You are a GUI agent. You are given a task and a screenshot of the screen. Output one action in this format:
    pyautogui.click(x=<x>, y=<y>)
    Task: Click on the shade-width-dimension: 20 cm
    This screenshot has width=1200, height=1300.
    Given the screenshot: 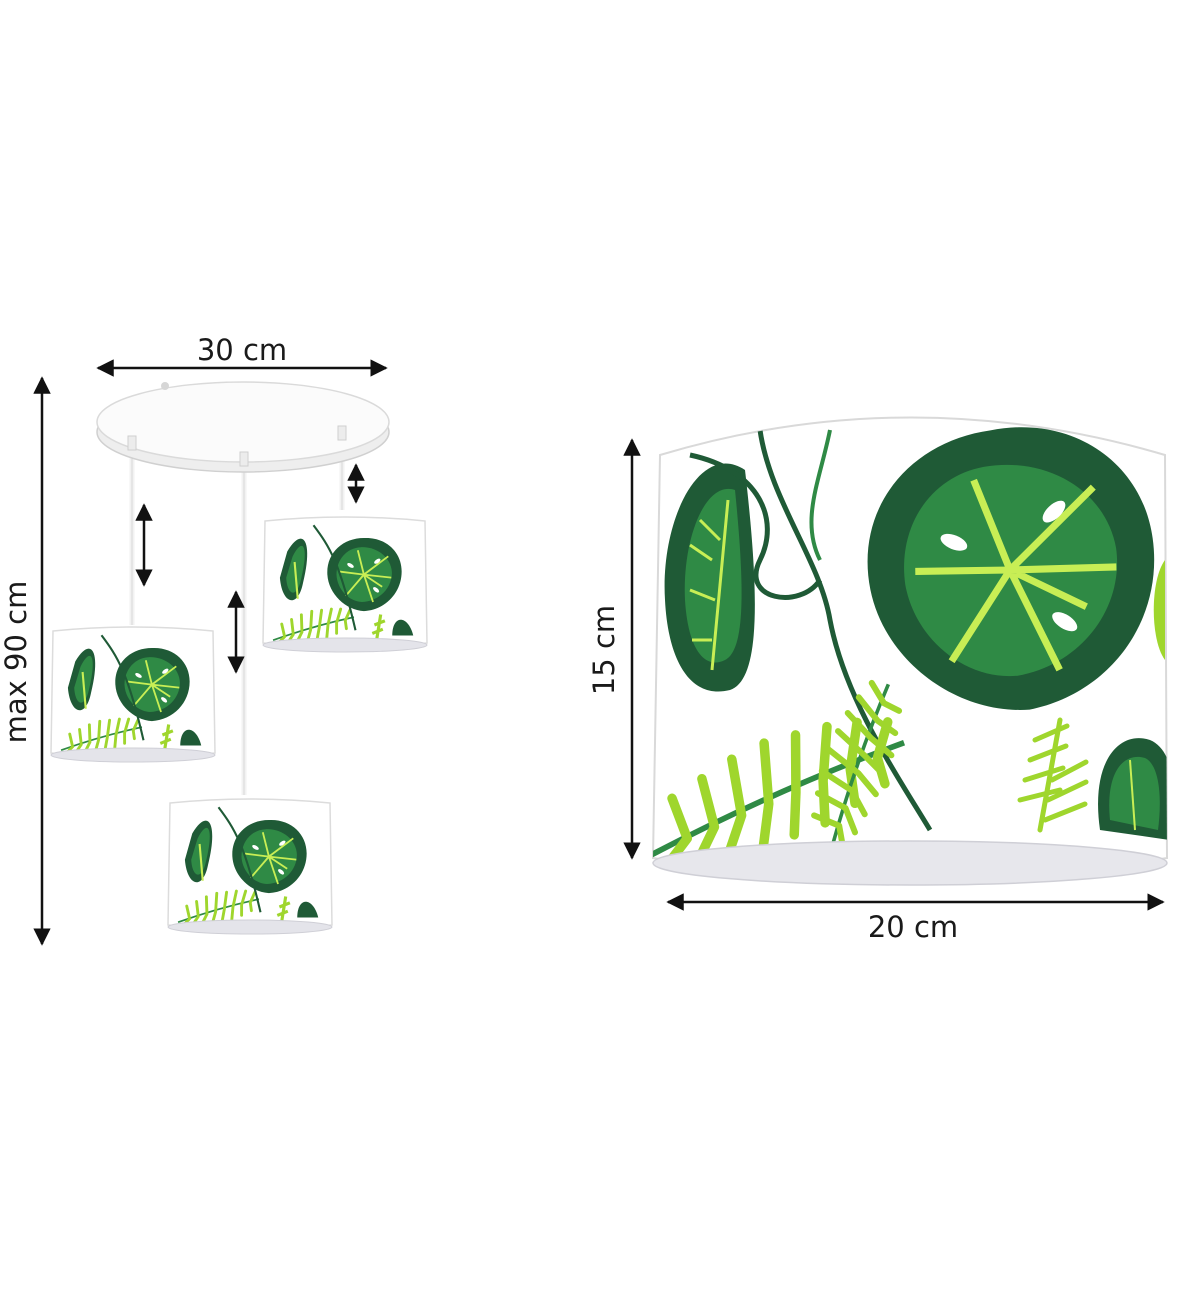 What is the action you would take?
    pyautogui.click(x=915, y=918)
    